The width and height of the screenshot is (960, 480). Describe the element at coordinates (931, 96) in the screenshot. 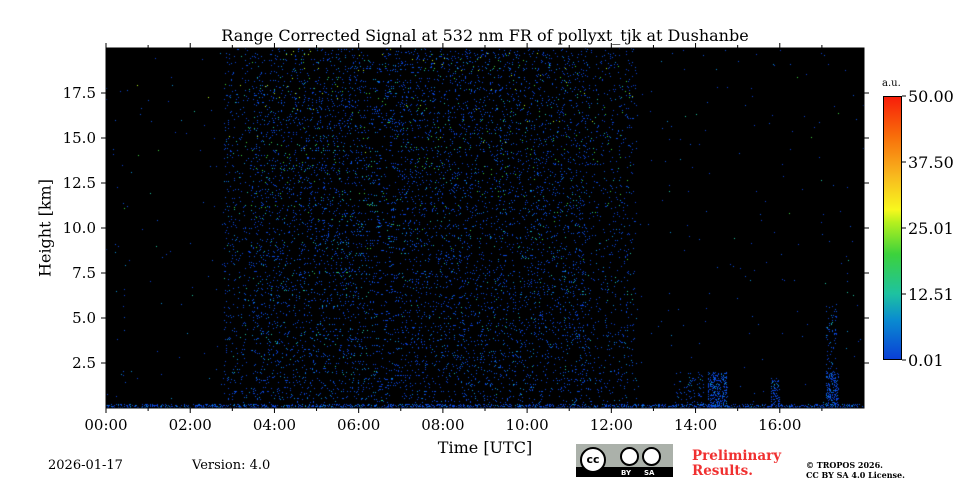

I see `colorbar-tick-label: 50.00` at that location.